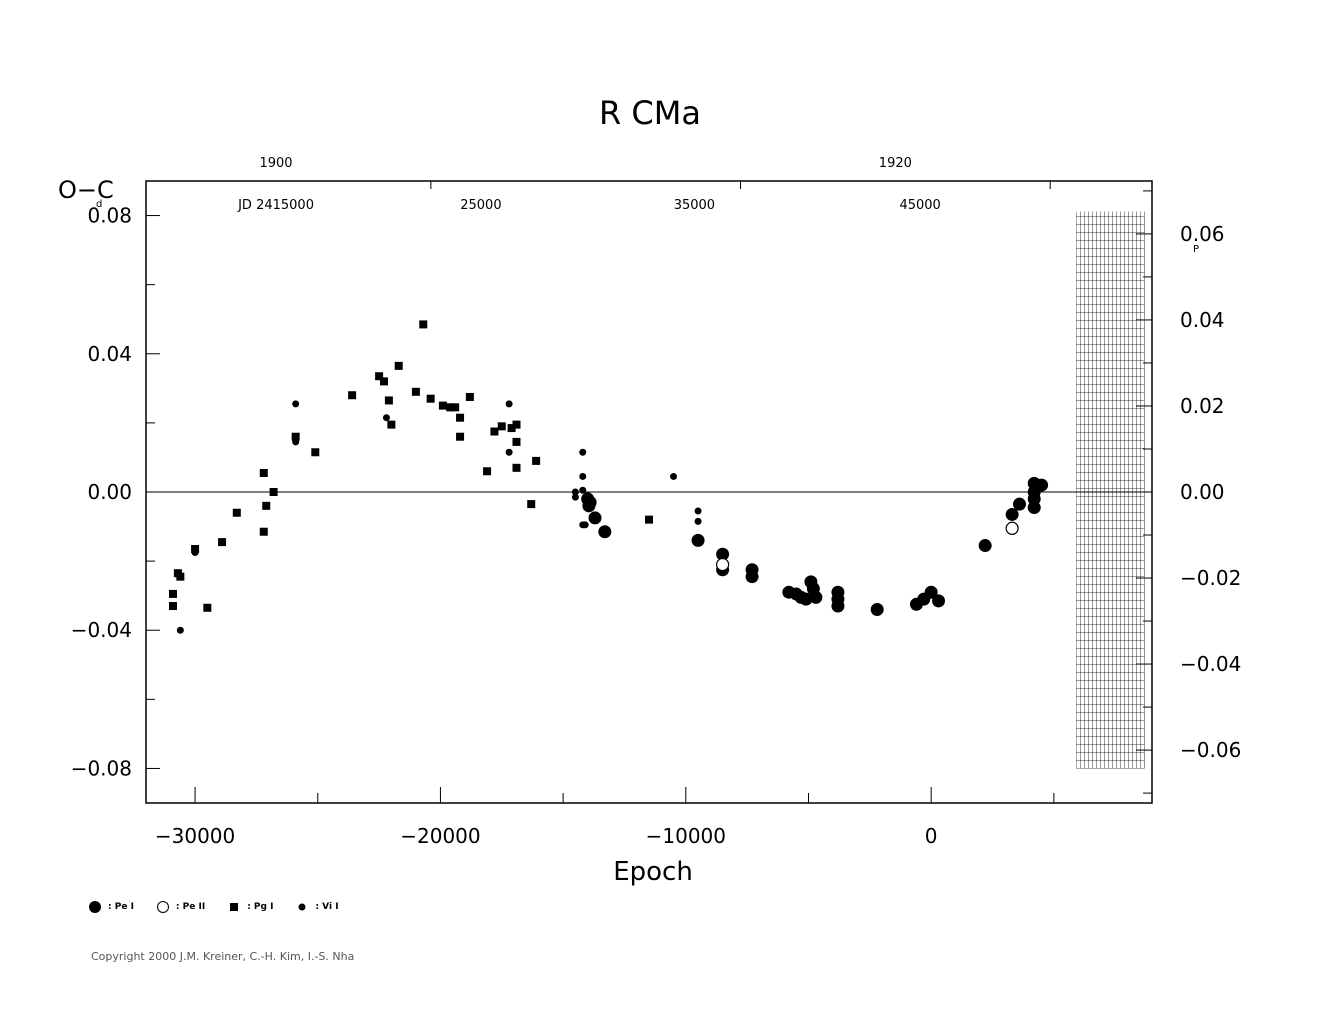 The width and height of the screenshot is (1325, 1020). What do you see at coordinates (86, 190) in the screenshot?
I see `y-axis-label: O−C` at bounding box center [86, 190].